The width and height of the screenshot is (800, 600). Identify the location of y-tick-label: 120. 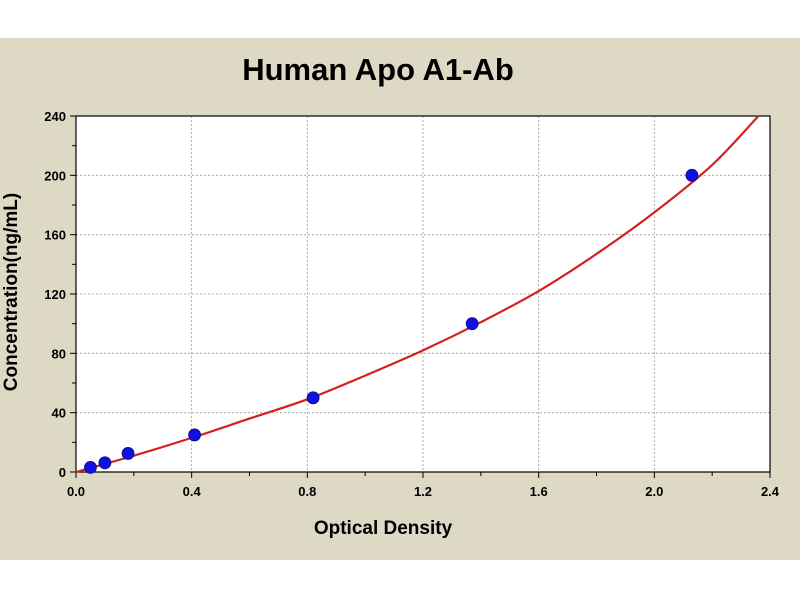
(55, 294).